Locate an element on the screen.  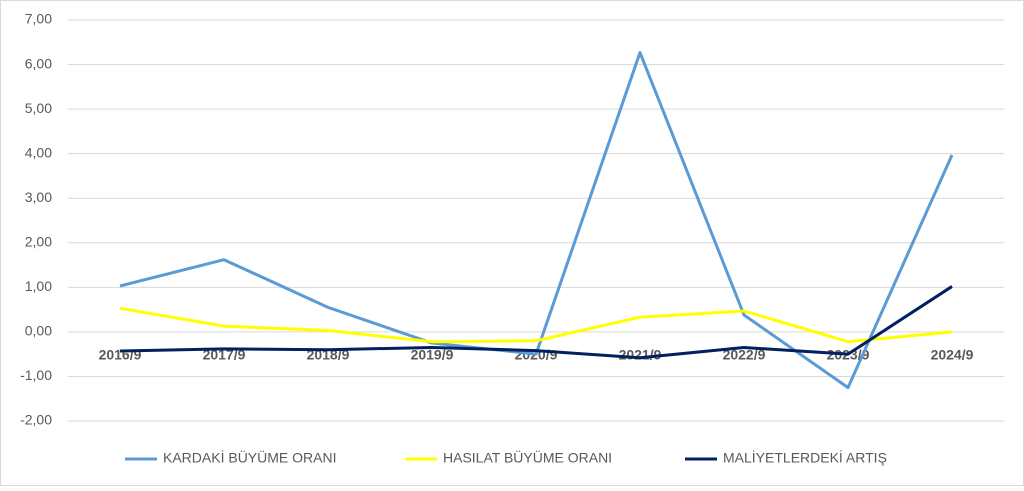
legend-label: MALİYETLERDEKİ ARTIŞ is located at coordinates (805, 457).